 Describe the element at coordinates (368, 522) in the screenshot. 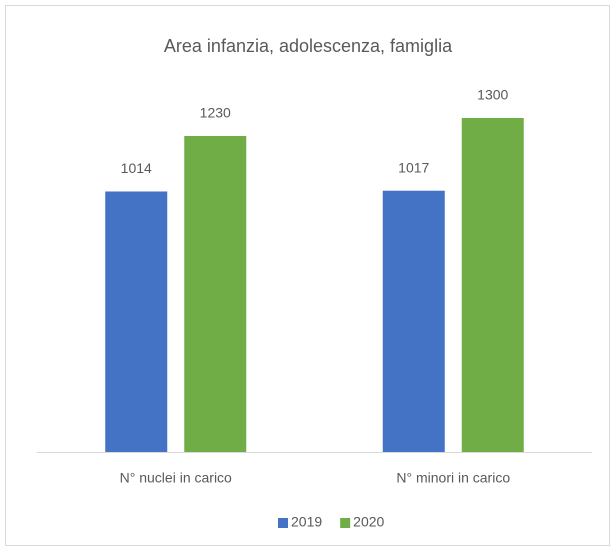

I see `legend-label: 2020` at that location.